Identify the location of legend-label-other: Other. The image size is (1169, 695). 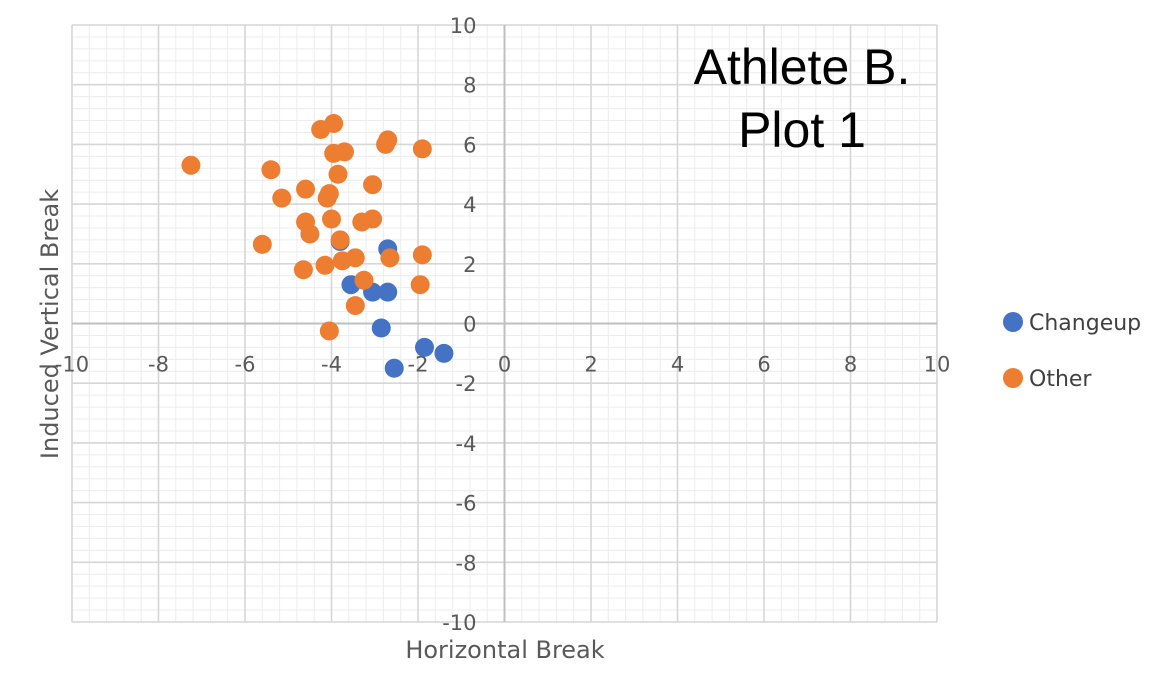
(1060, 379).